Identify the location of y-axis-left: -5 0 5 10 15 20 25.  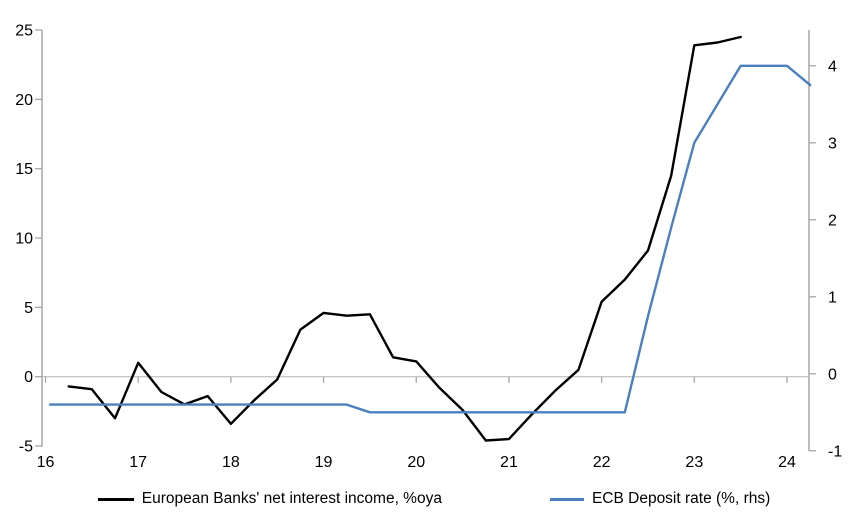
(29, 239).